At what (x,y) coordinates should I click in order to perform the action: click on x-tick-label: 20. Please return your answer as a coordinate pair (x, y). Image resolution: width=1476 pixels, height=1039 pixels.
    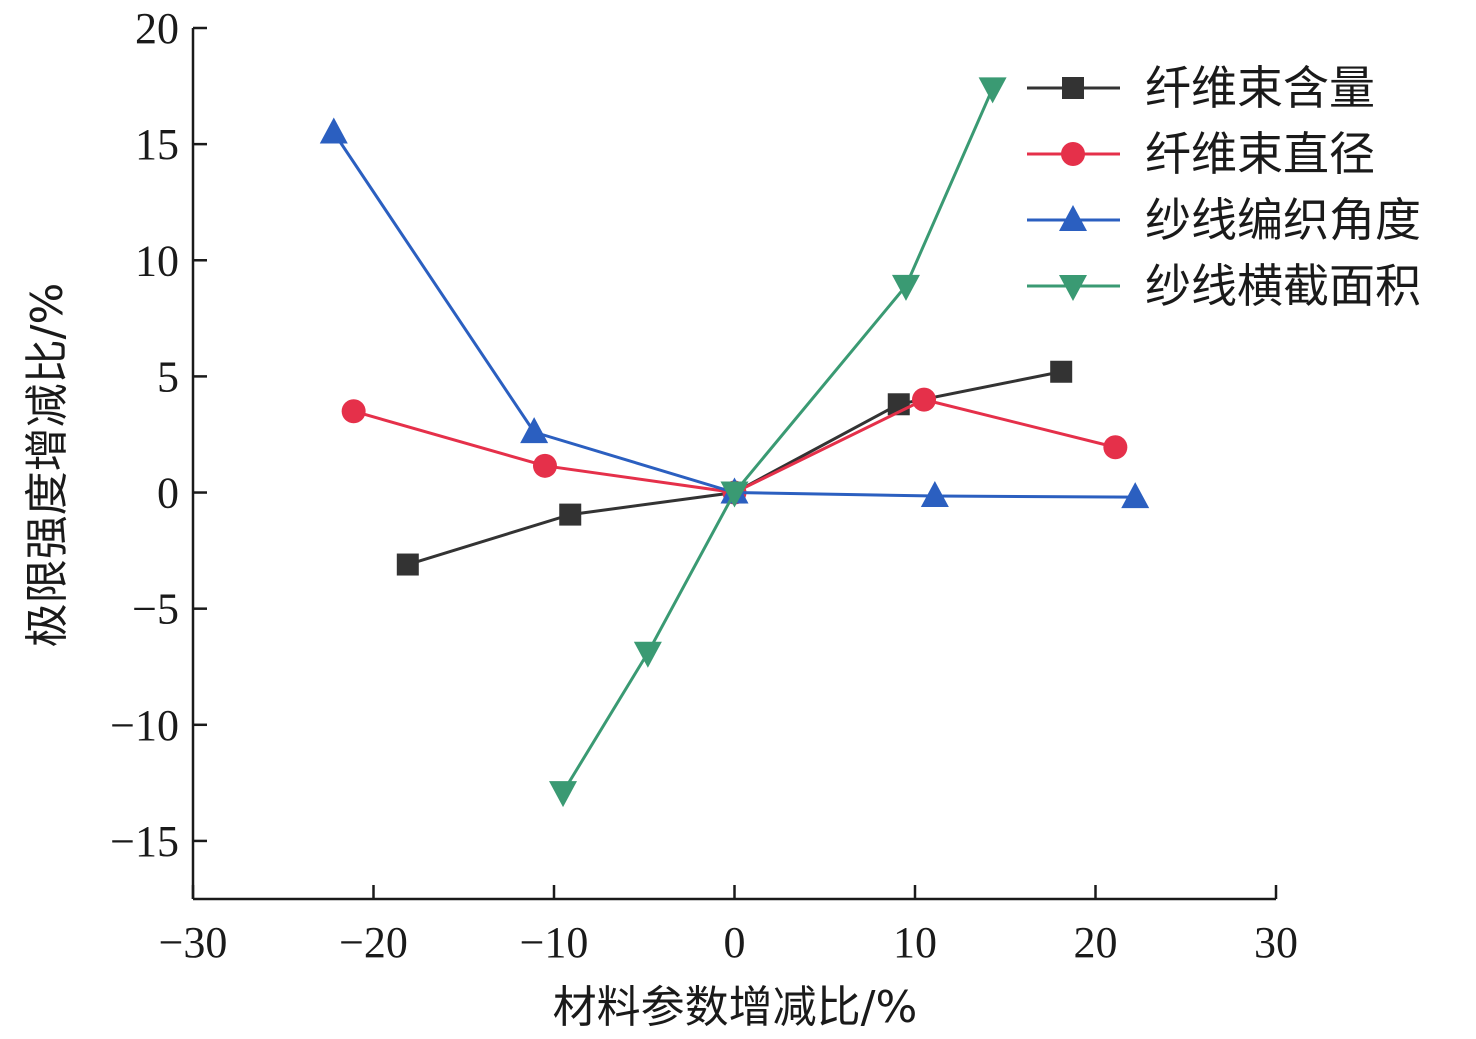
    Looking at the image, I should click on (1096, 942).